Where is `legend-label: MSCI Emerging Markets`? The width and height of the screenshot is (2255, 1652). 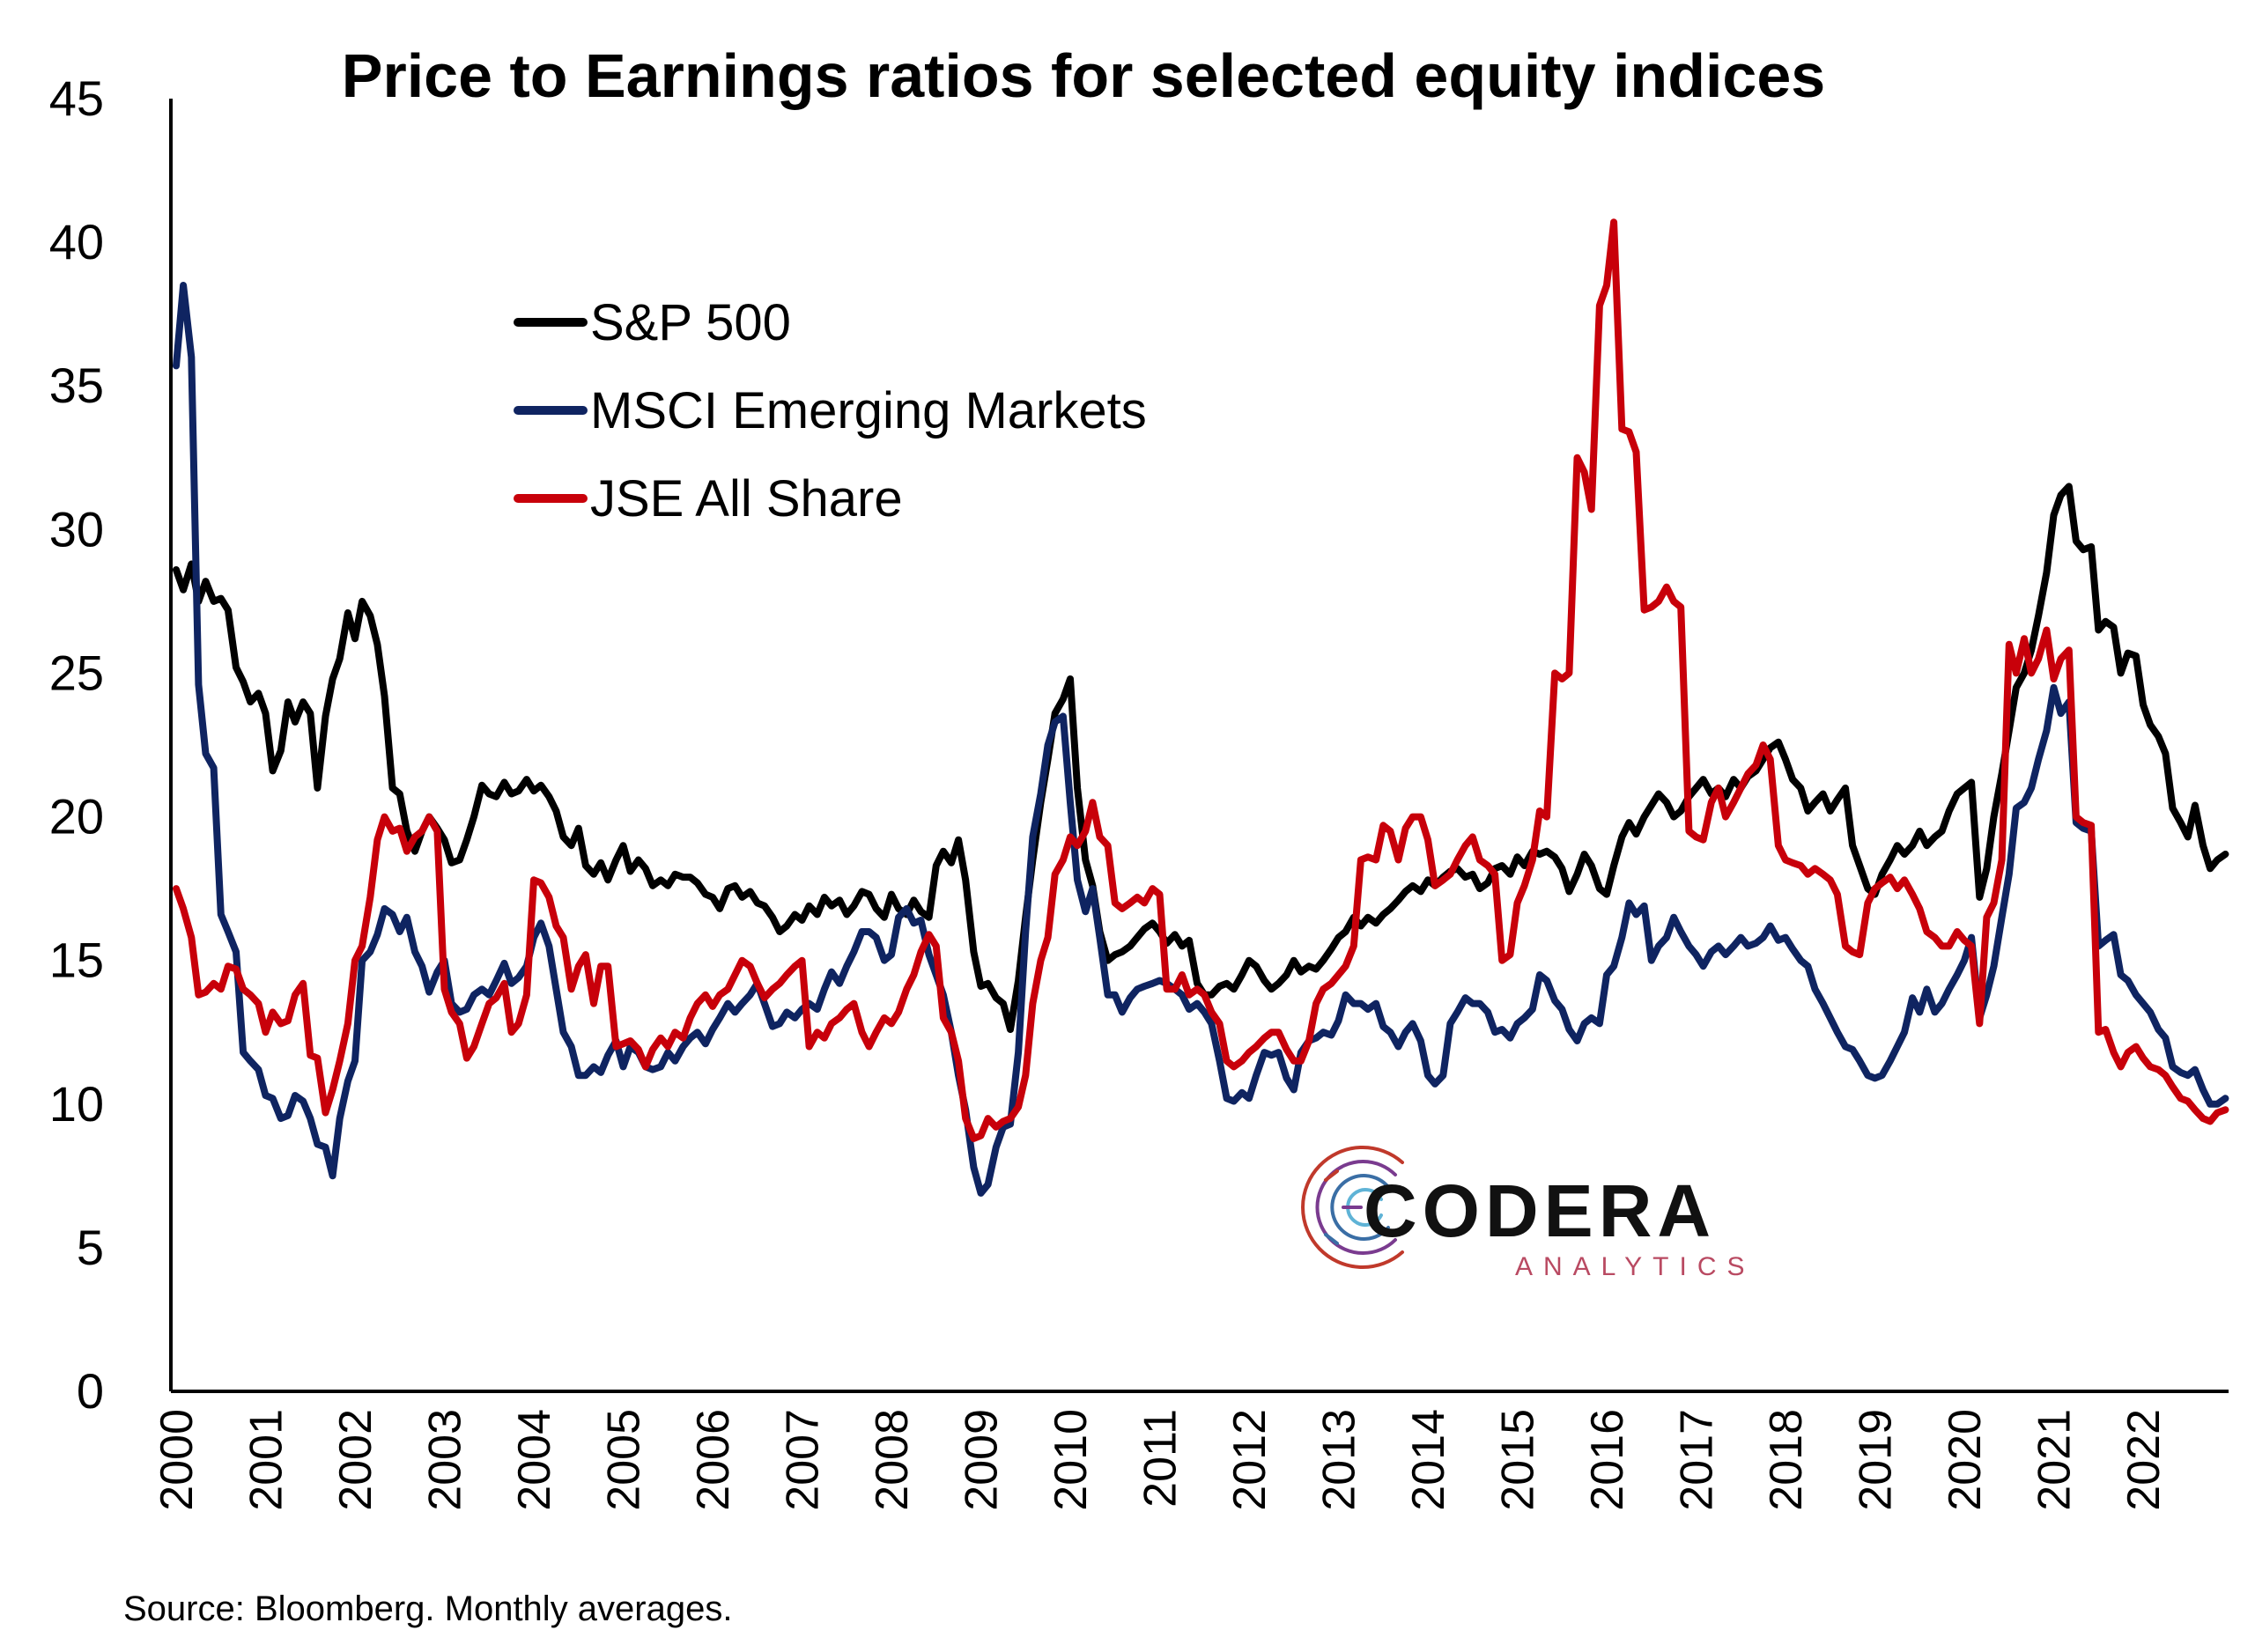 legend-label: MSCI Emerging Markets is located at coordinates (868, 410).